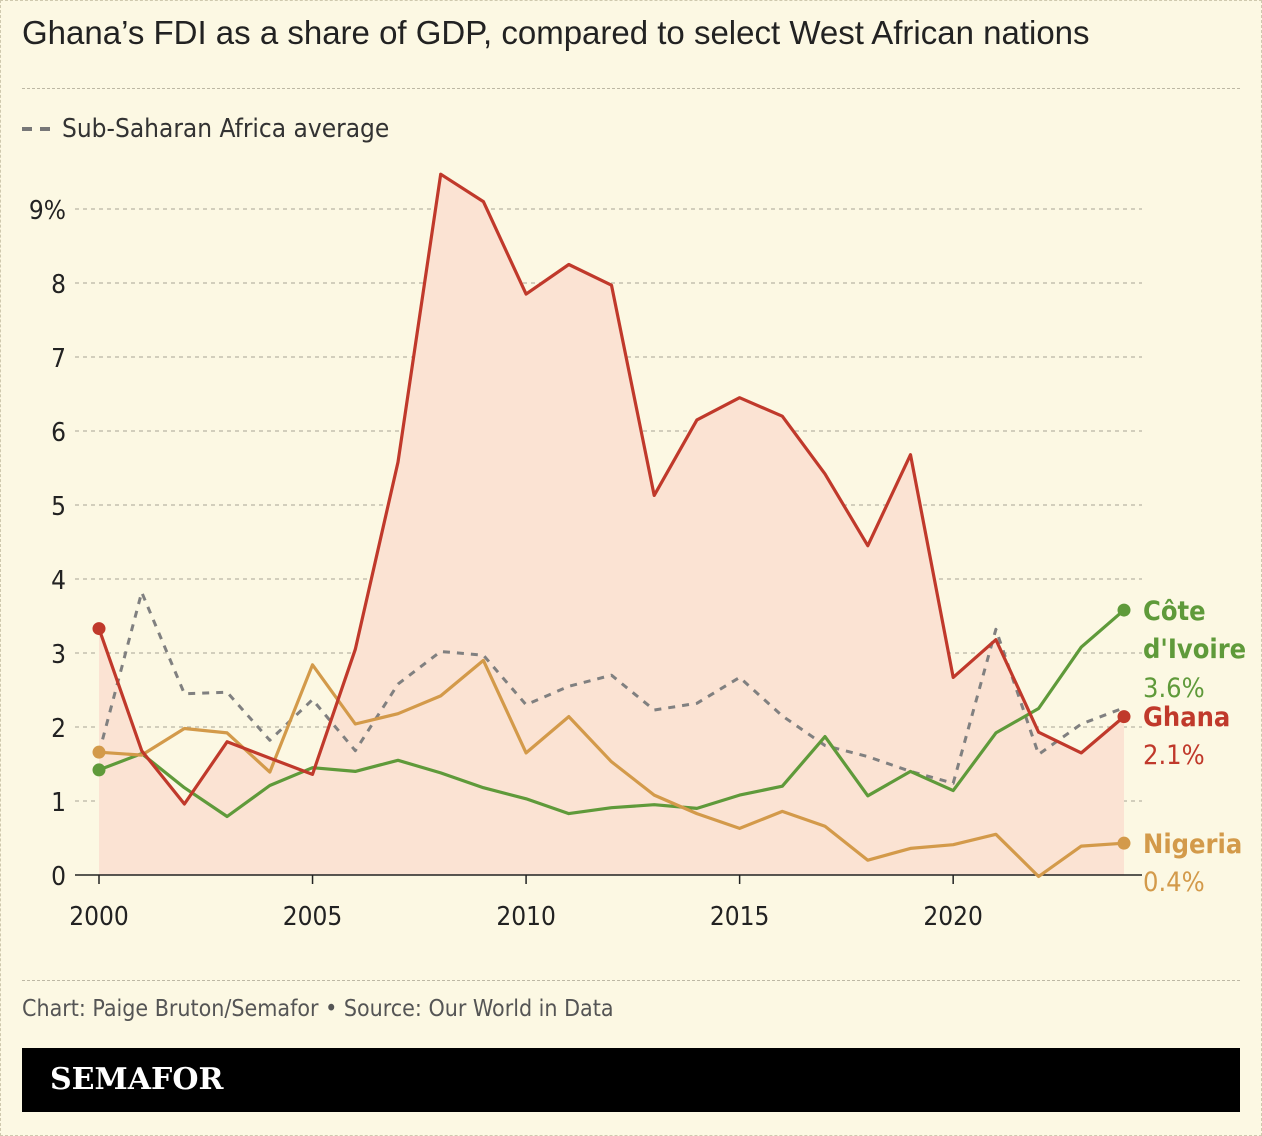 Image resolution: width=1262 pixels, height=1136 pixels. Describe the element at coordinates (611, 687) in the screenshot. I see `series-line-ssa_average` at that location.